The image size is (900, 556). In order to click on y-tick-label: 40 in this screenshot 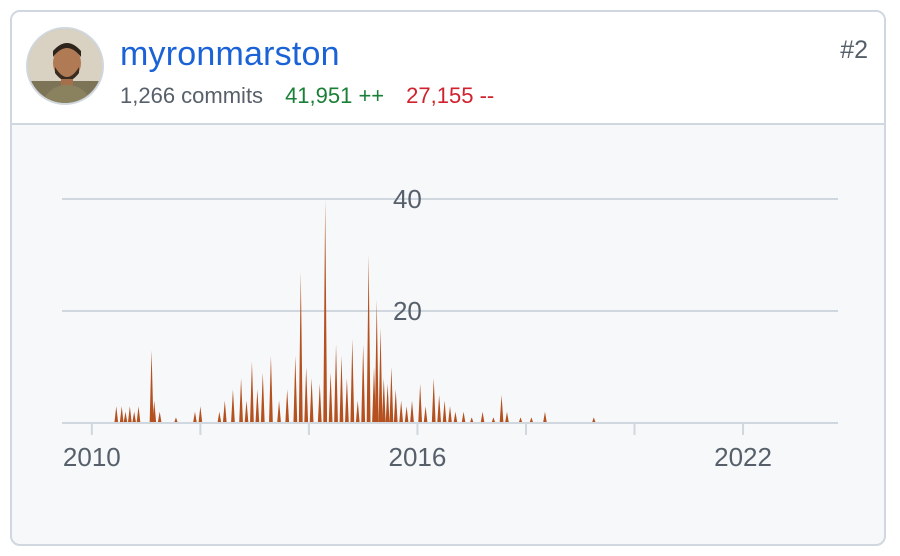, I will do `click(407, 199)`.